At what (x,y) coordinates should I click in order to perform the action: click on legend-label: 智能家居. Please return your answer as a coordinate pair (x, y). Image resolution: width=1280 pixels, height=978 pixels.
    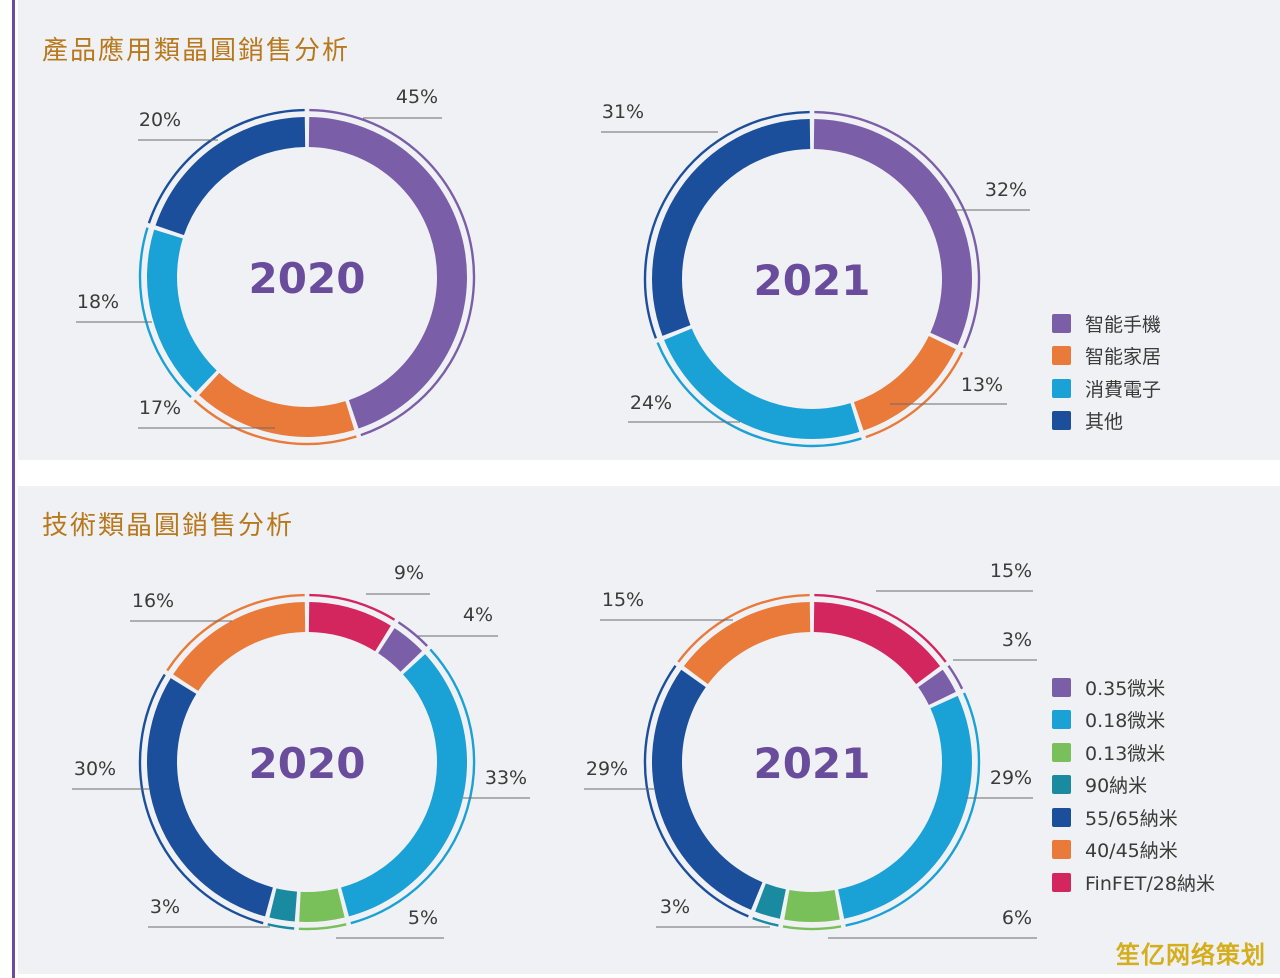
    Looking at the image, I should click on (1123, 357).